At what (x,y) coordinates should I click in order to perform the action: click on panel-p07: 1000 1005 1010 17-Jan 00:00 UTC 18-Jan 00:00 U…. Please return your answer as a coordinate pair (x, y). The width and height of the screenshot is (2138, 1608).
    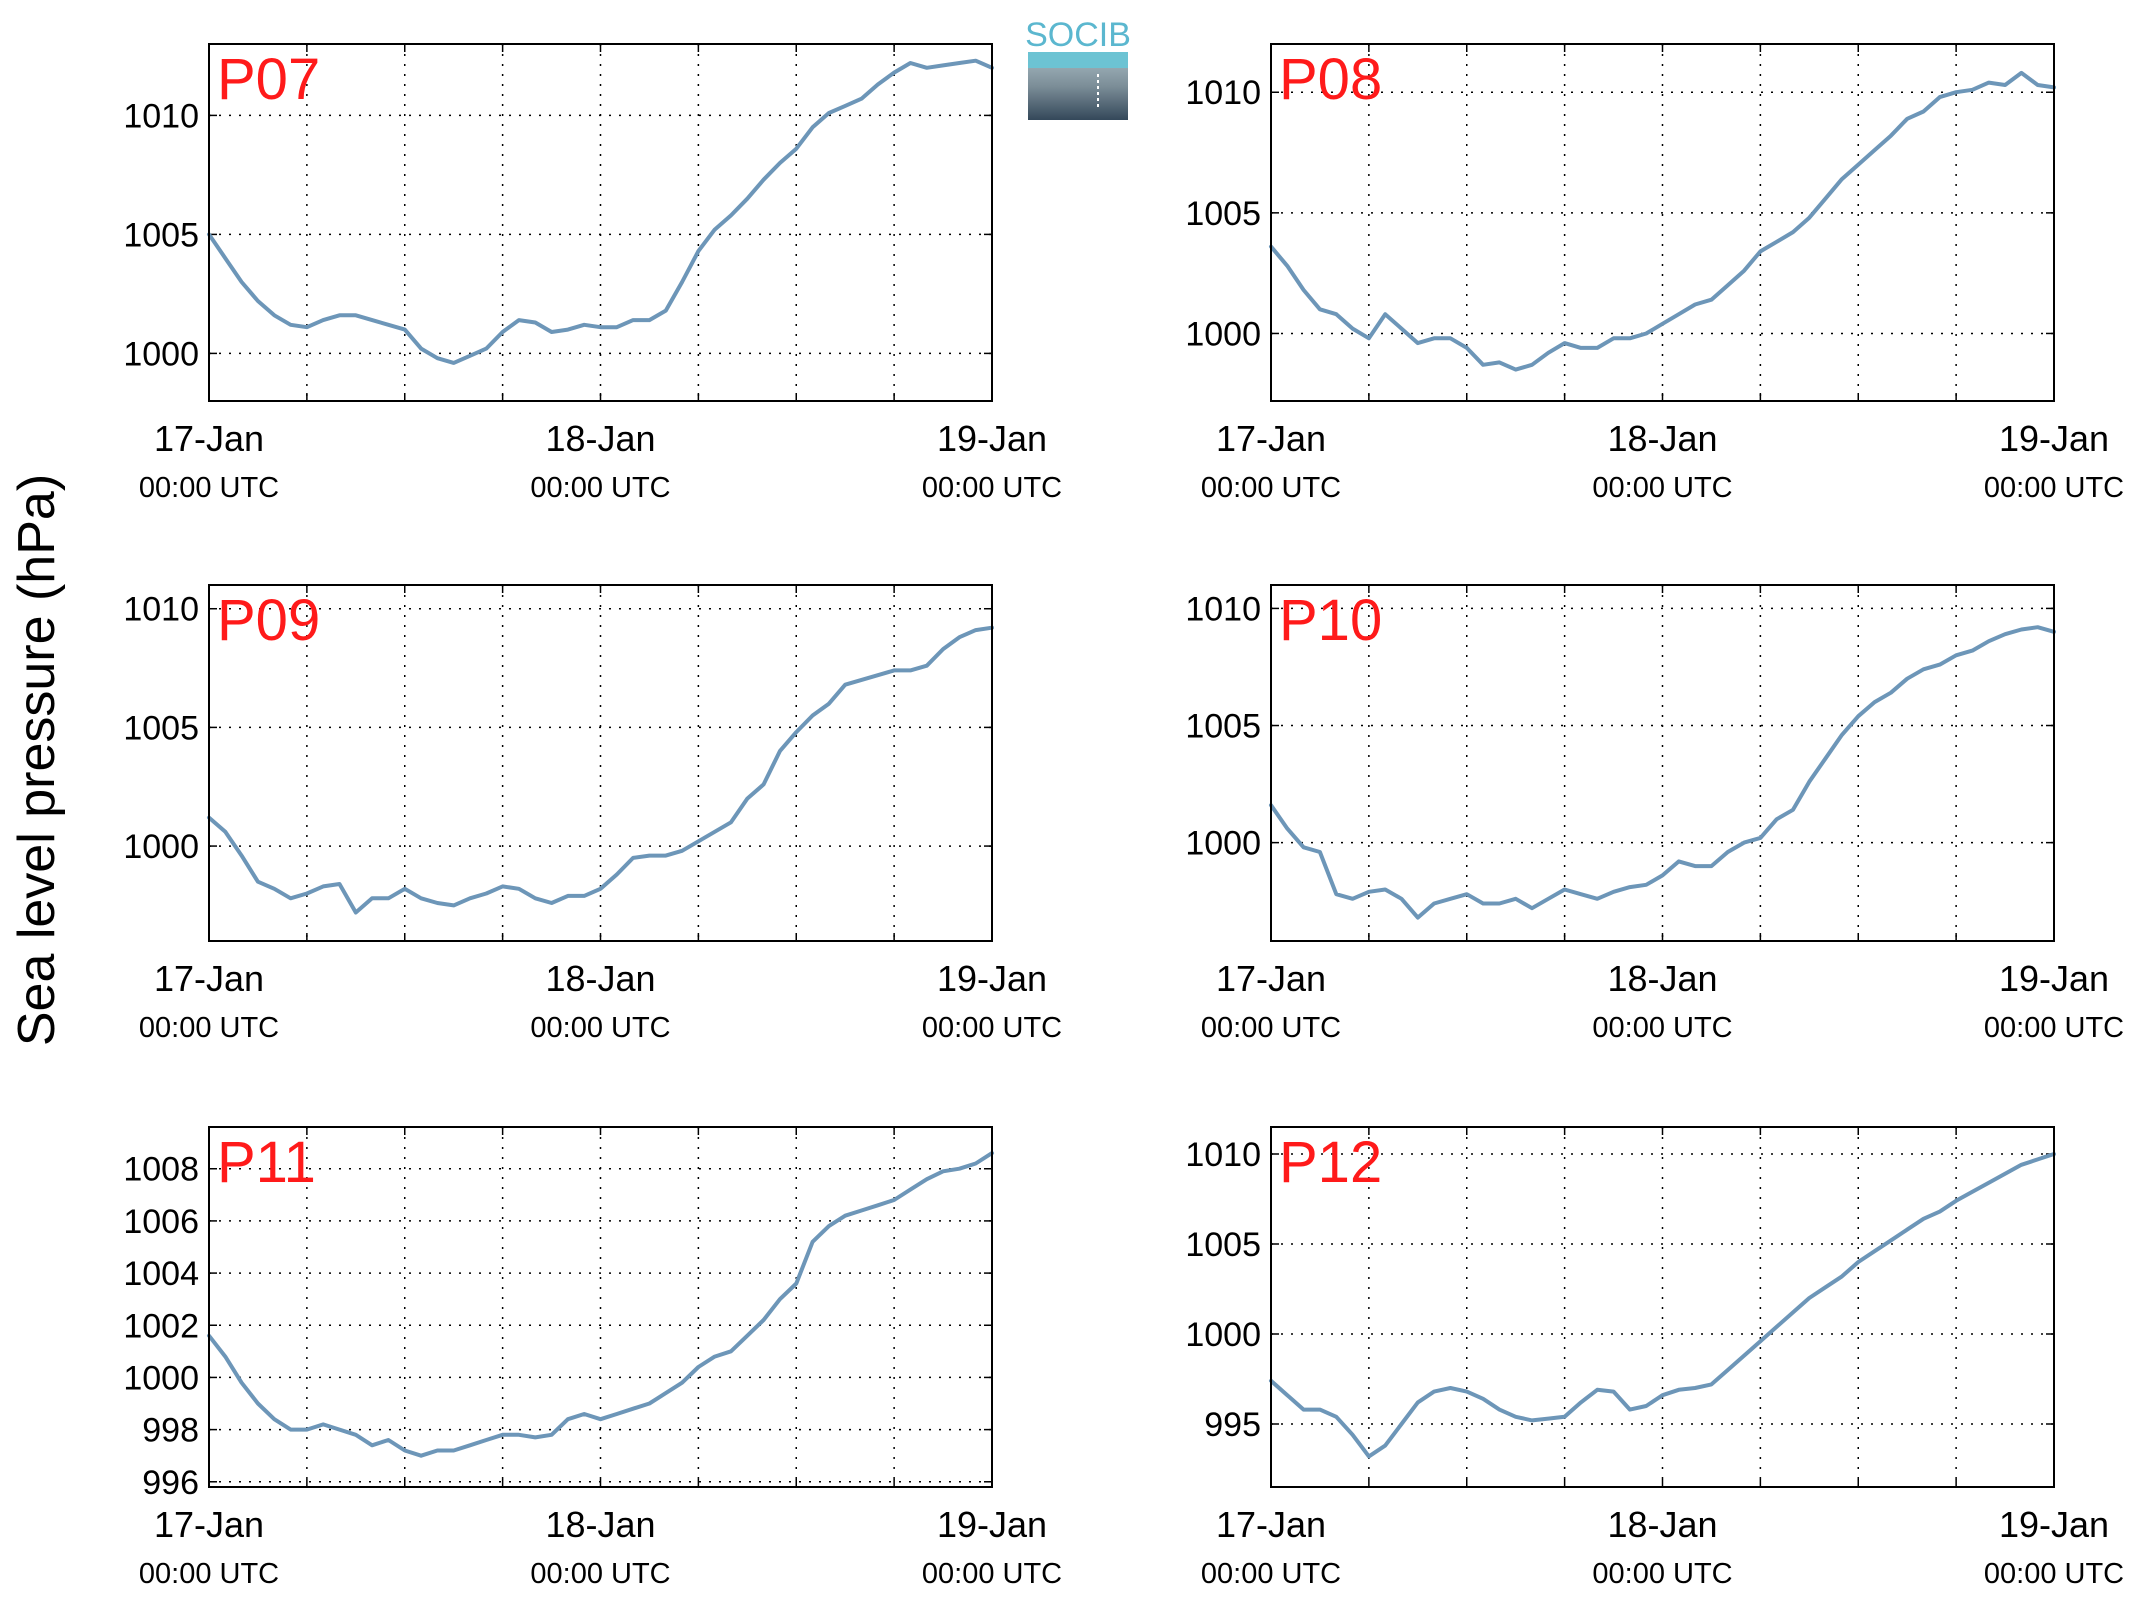
    Looking at the image, I should click on (592, 273).